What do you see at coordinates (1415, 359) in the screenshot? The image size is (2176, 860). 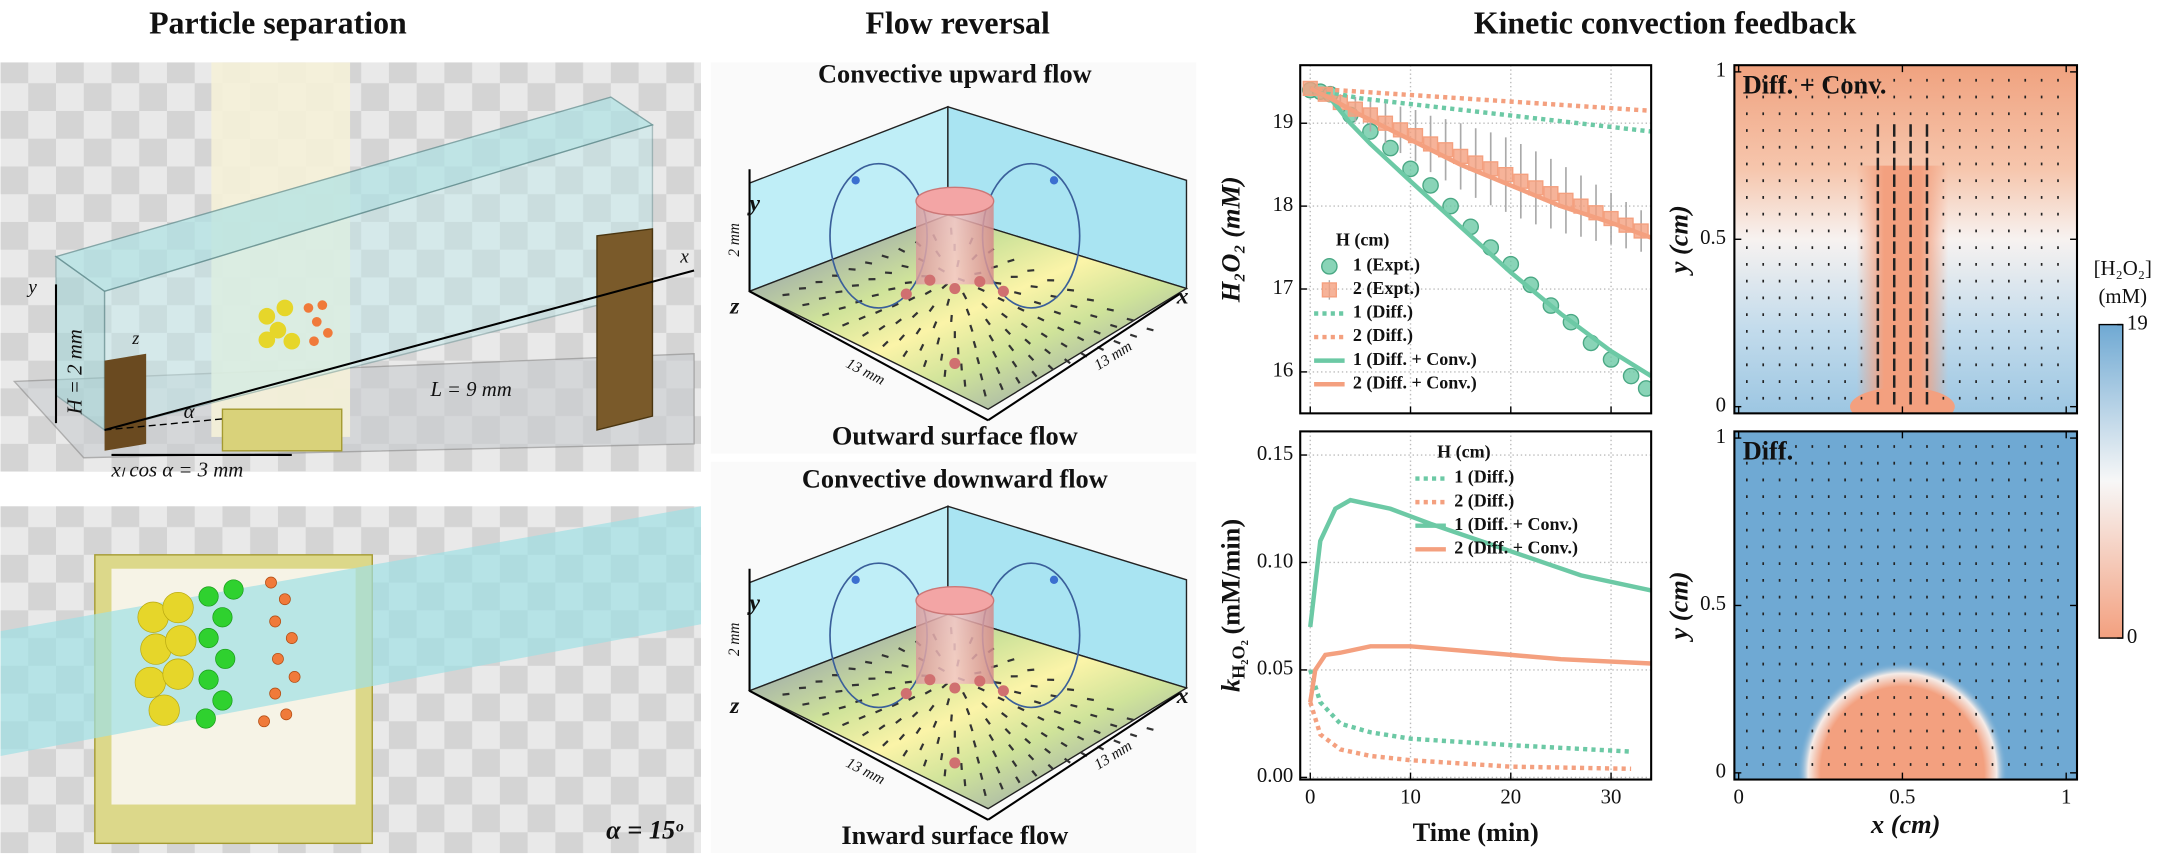 I see `legend-label: 1 (Diff. + Conv.)` at bounding box center [1415, 359].